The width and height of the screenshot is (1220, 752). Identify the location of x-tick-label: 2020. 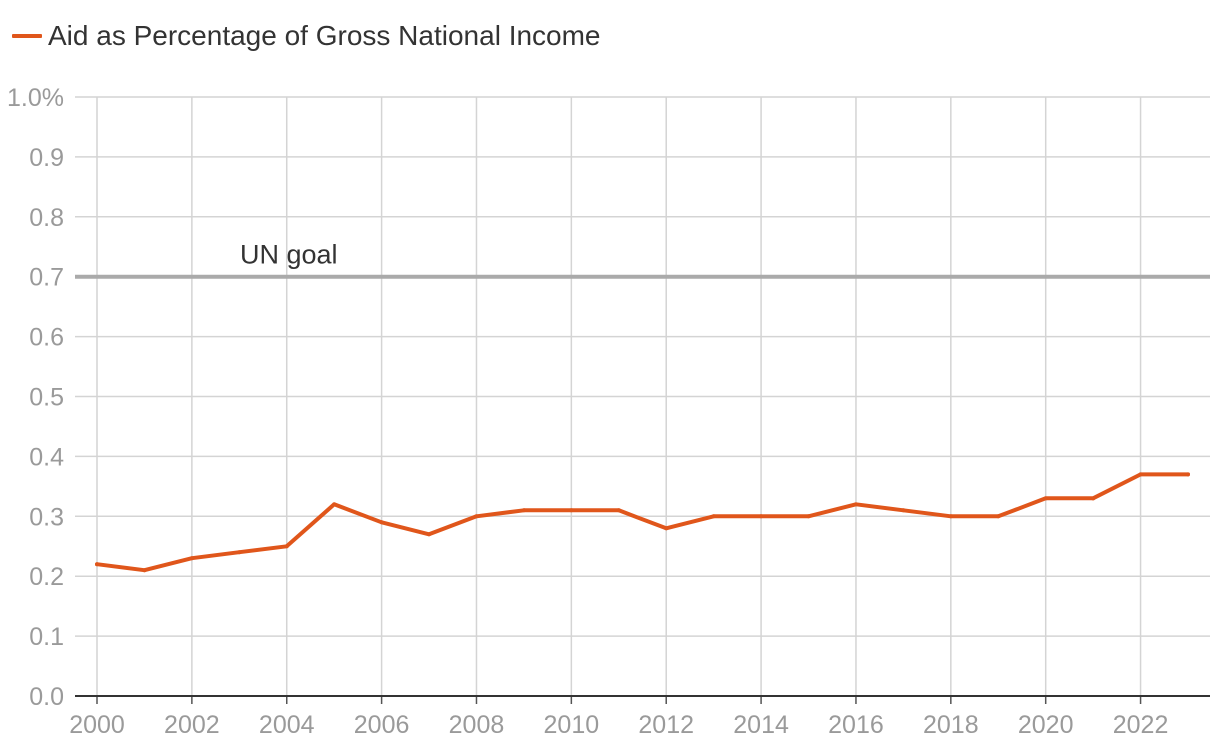
(1046, 725).